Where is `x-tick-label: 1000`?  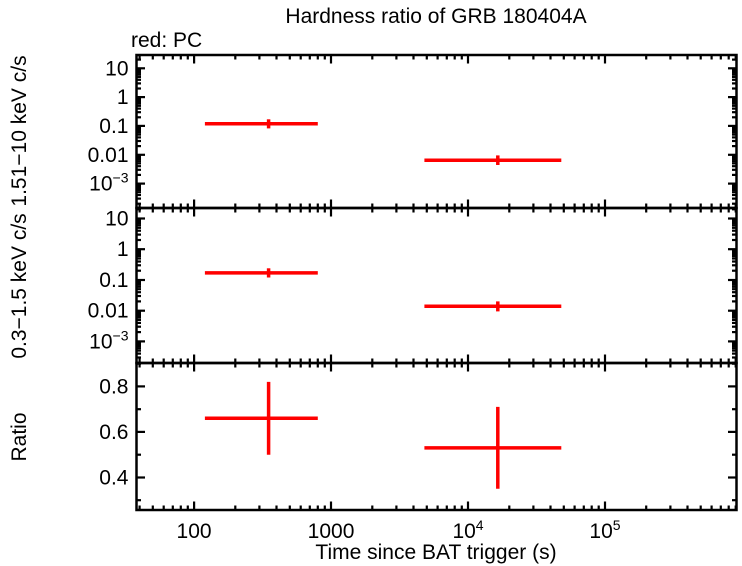
x-tick-label: 1000 is located at coordinates (331, 531).